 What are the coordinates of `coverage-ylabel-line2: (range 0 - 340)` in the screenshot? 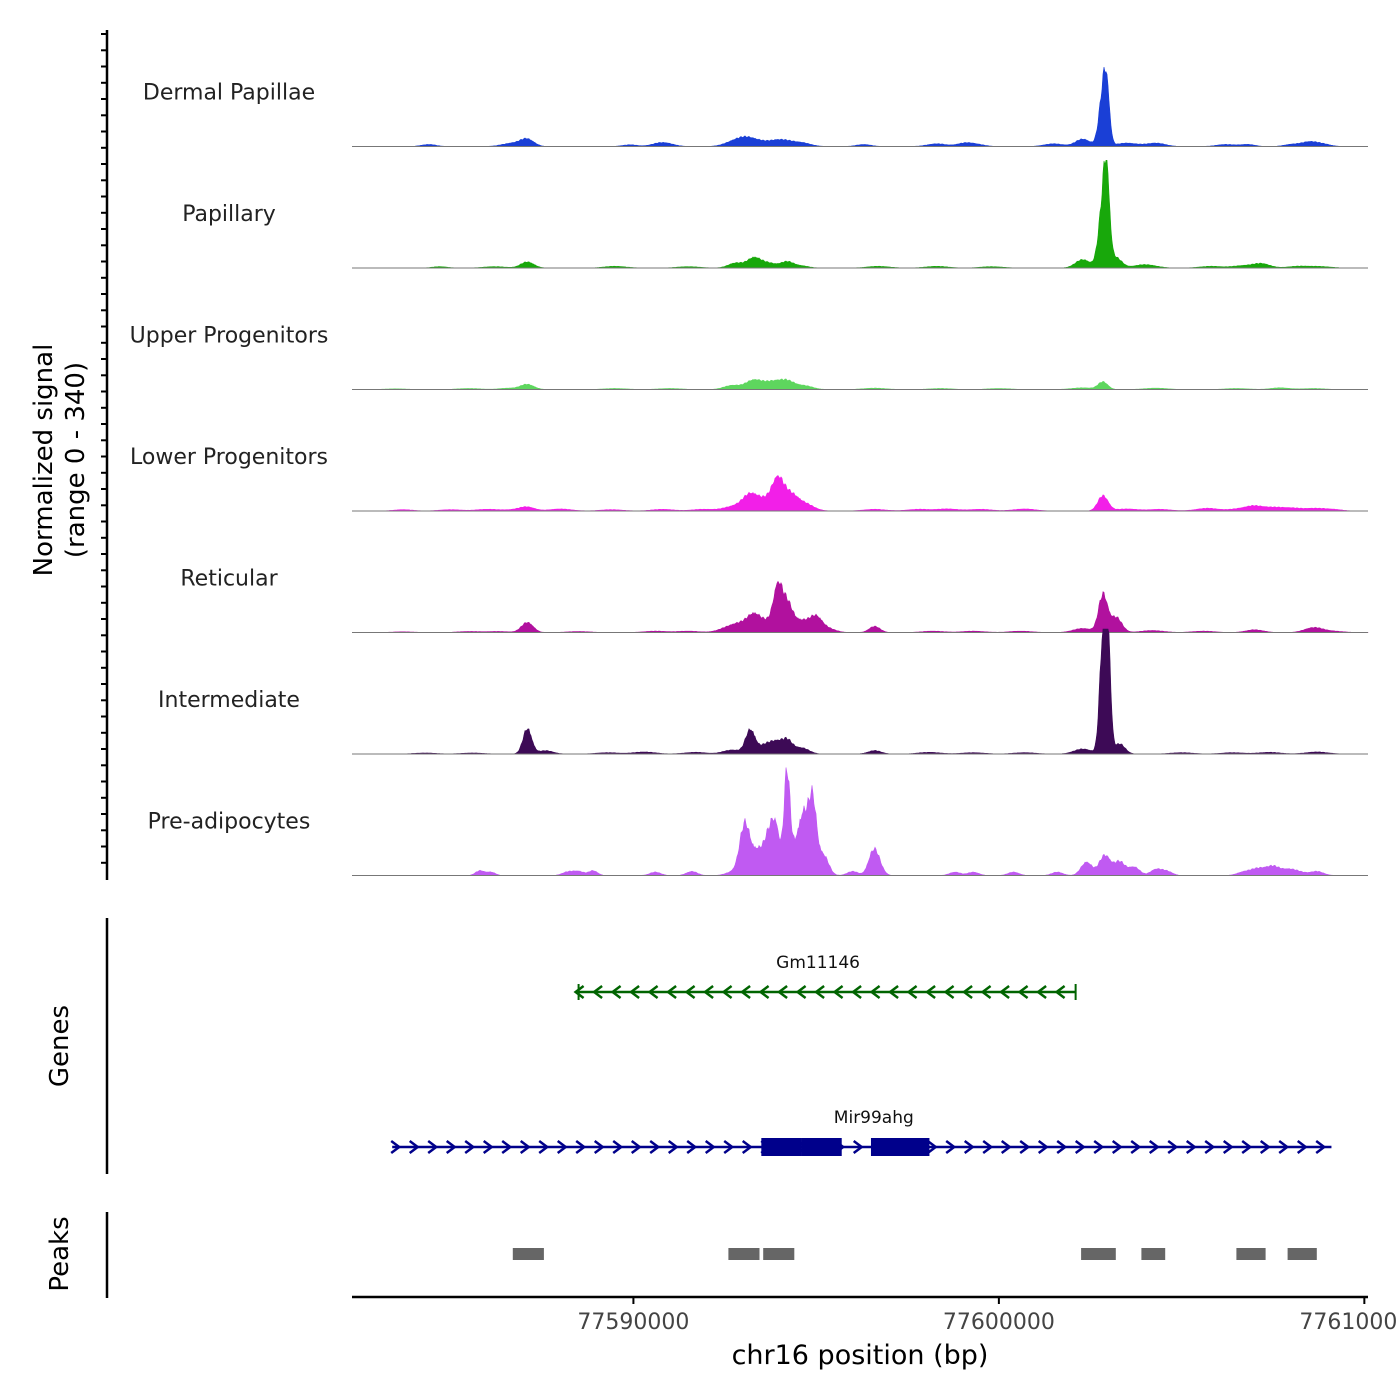 It's located at (76, 460).